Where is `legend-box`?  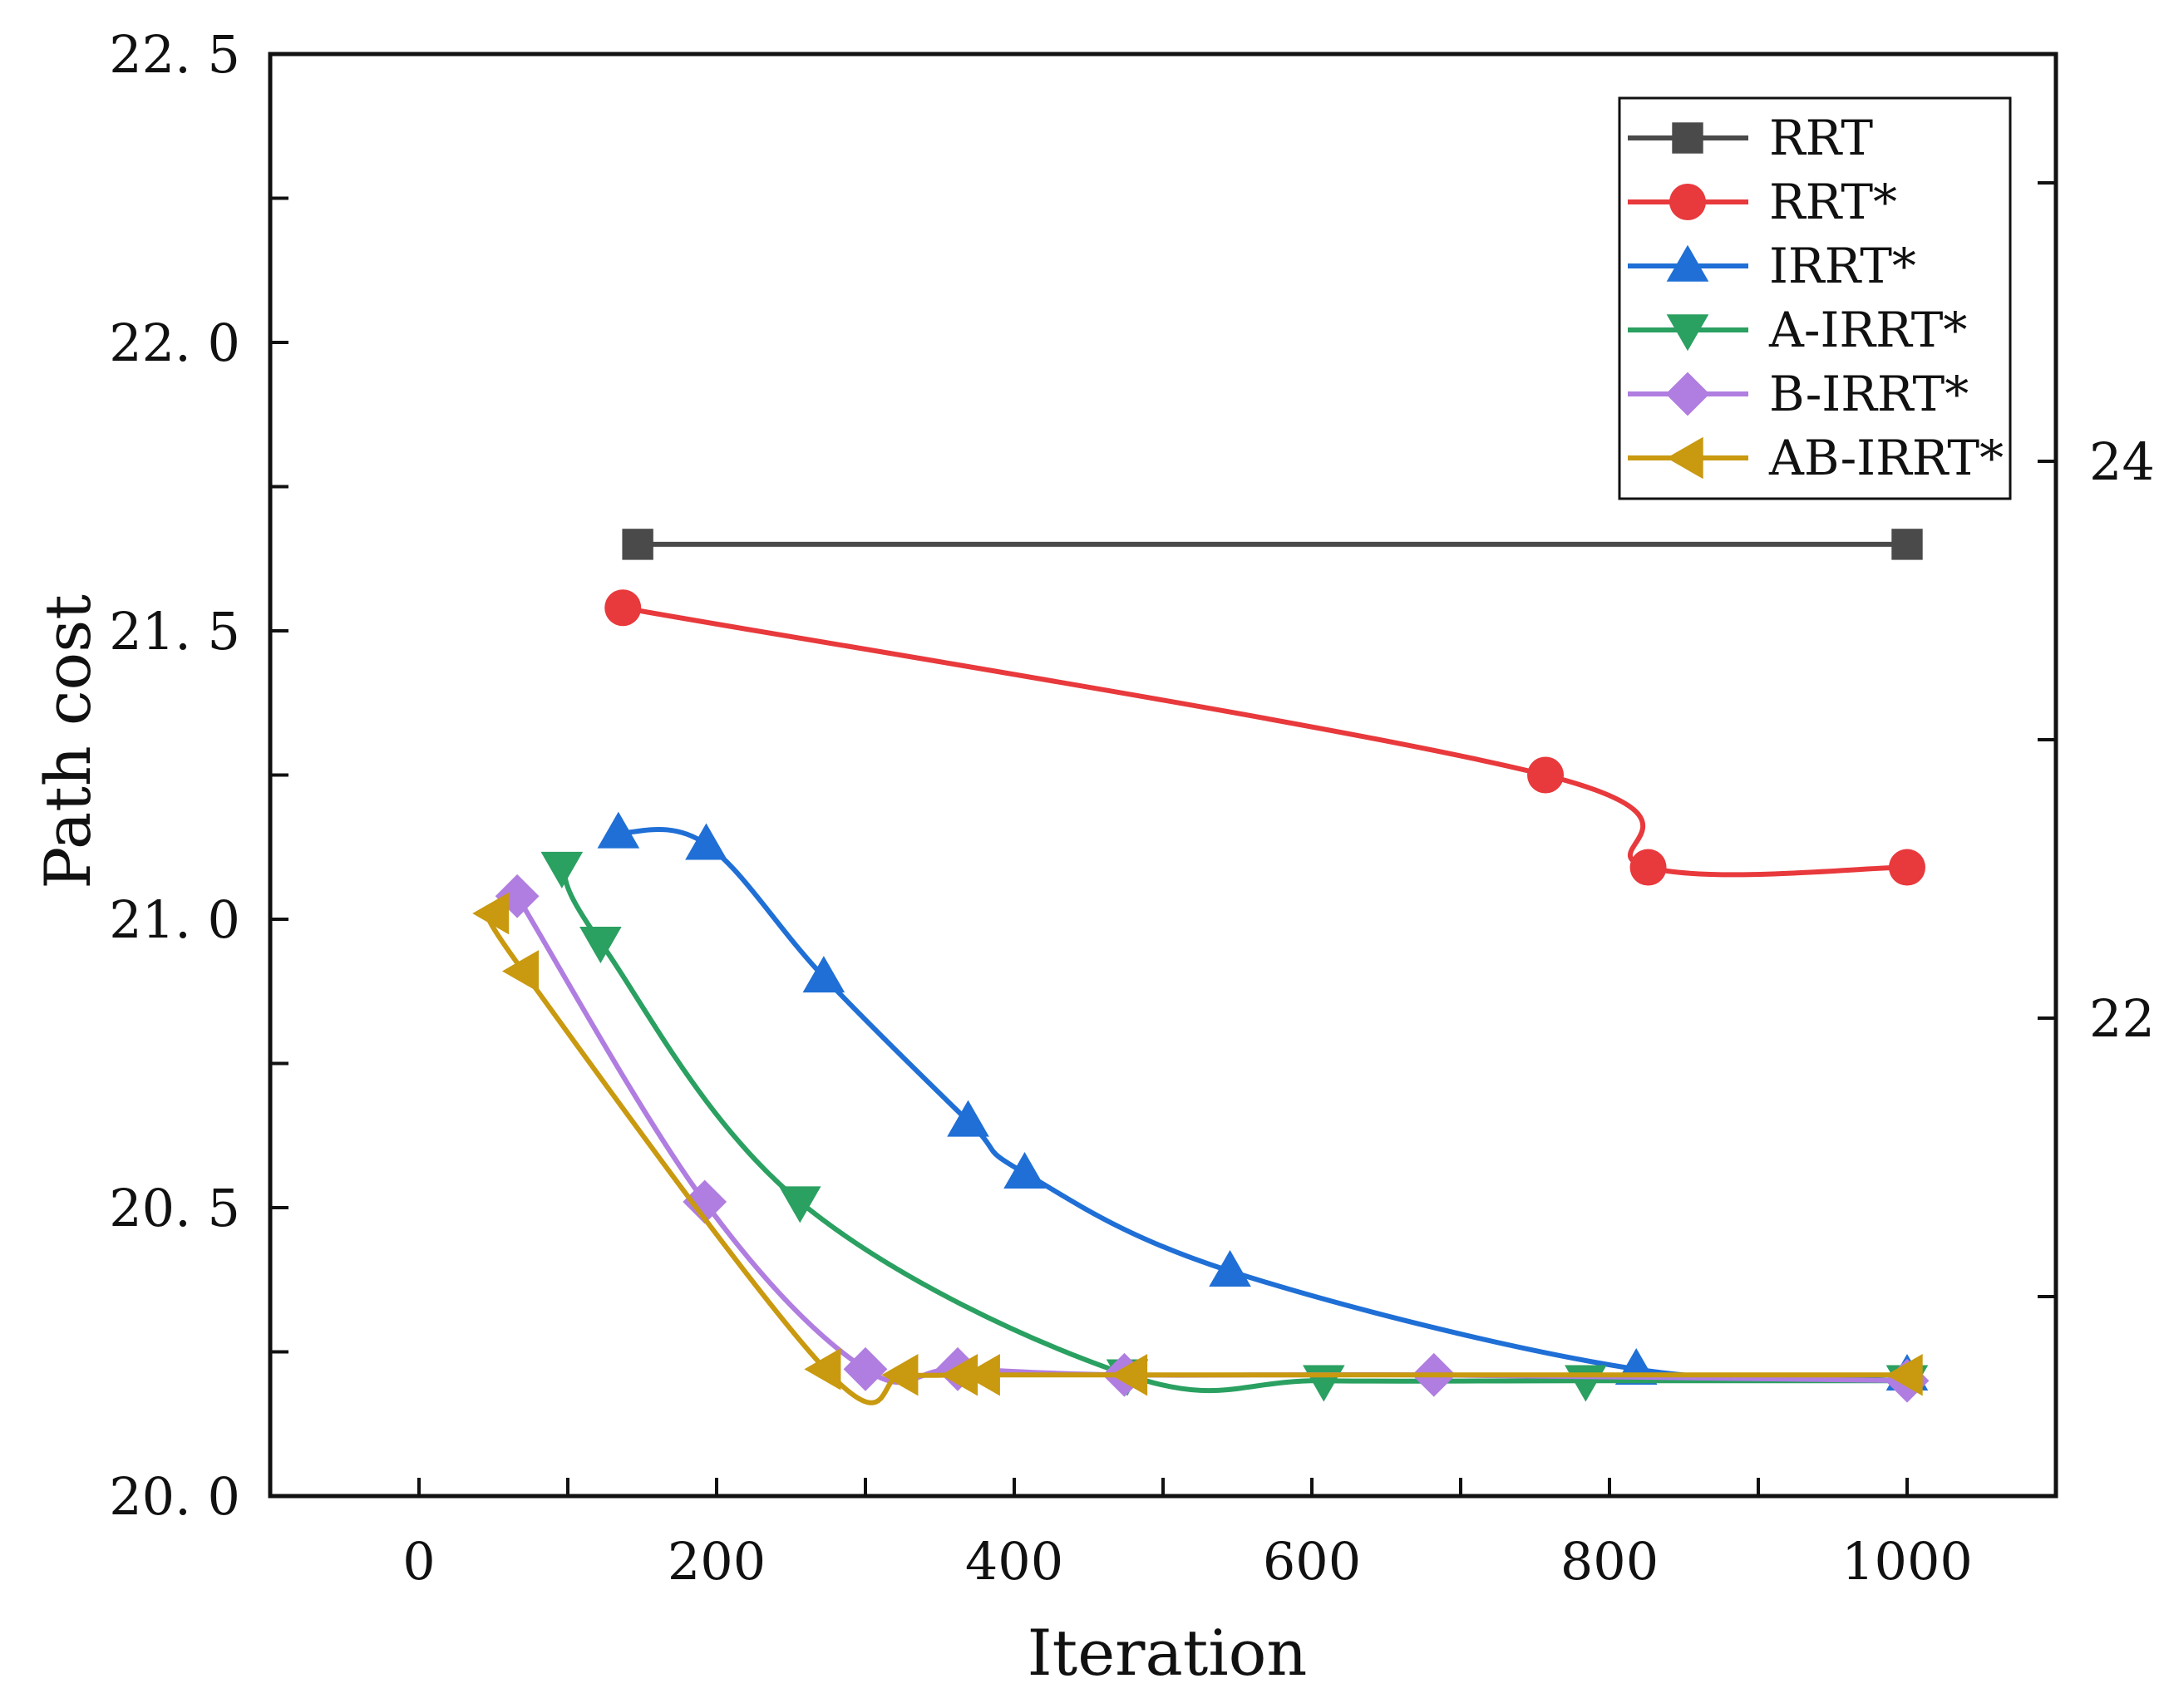 legend-box is located at coordinates (1815, 298).